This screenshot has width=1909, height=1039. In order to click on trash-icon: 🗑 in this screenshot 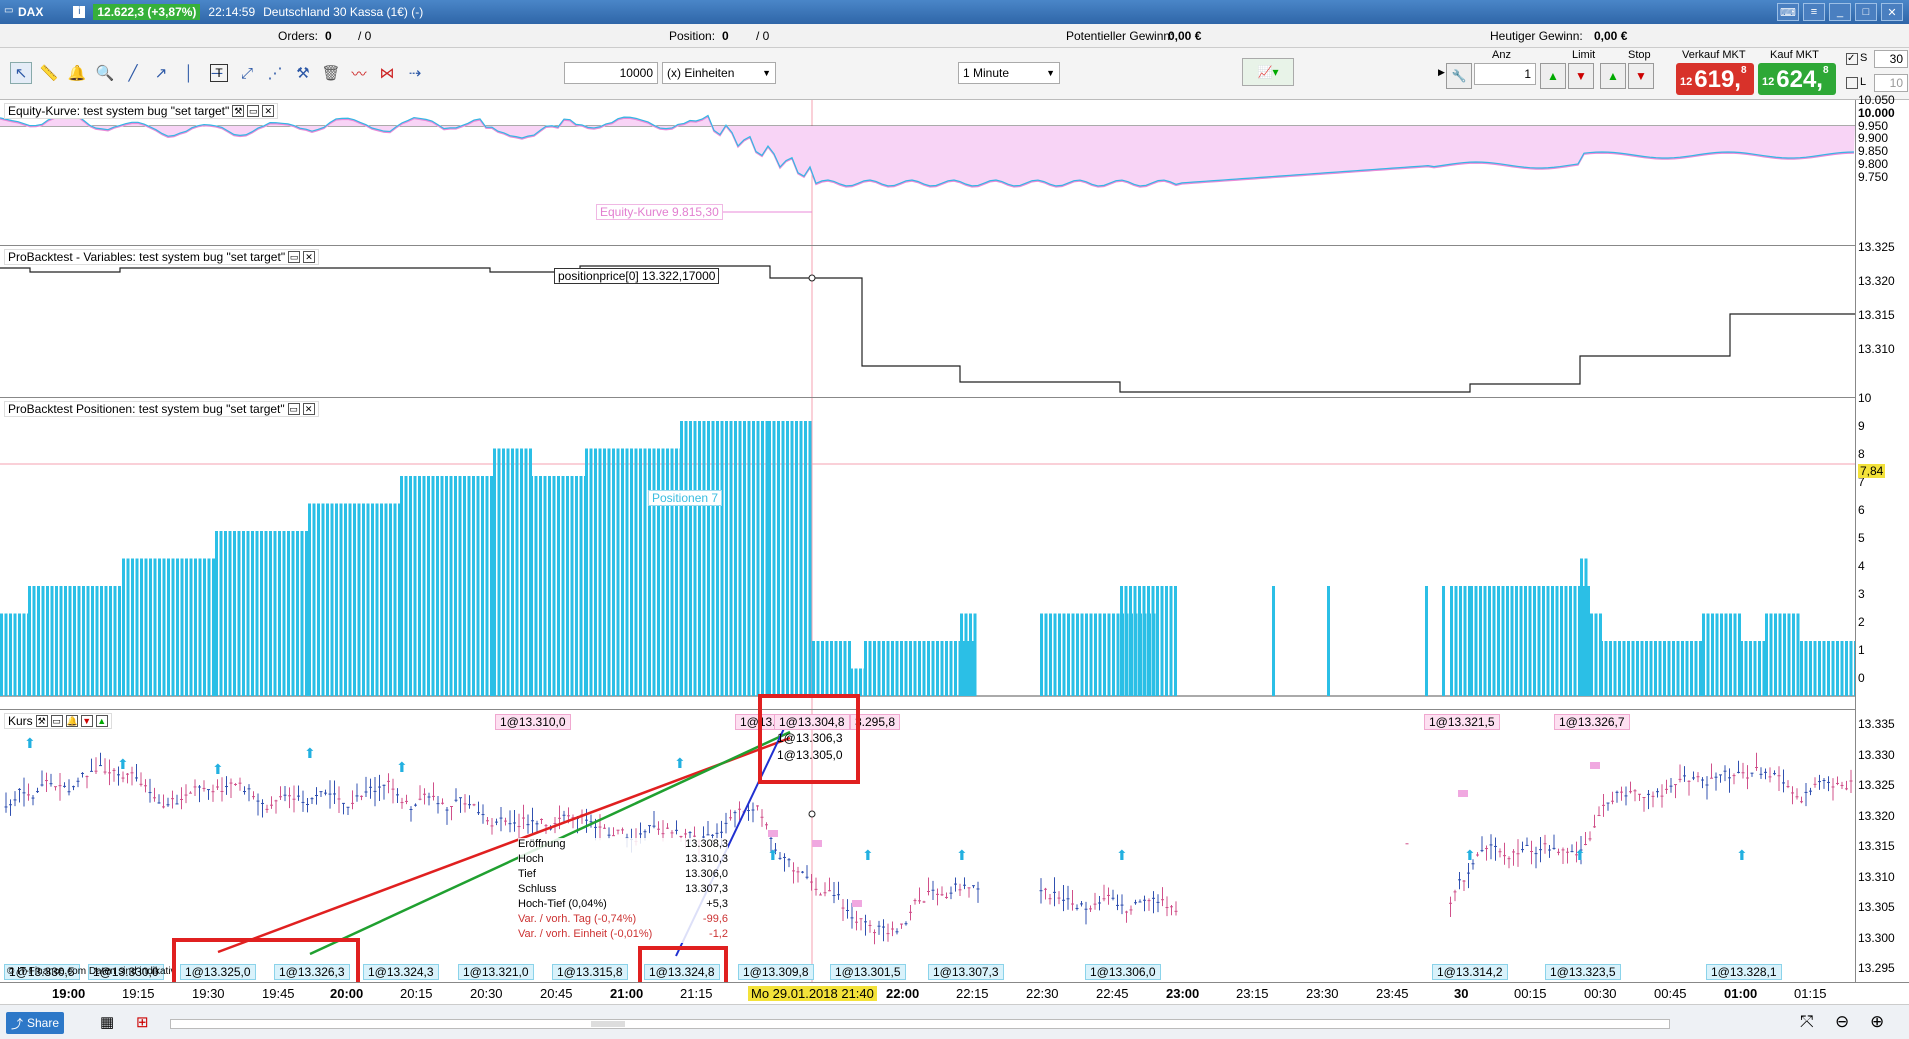, I will do `click(331, 73)`.